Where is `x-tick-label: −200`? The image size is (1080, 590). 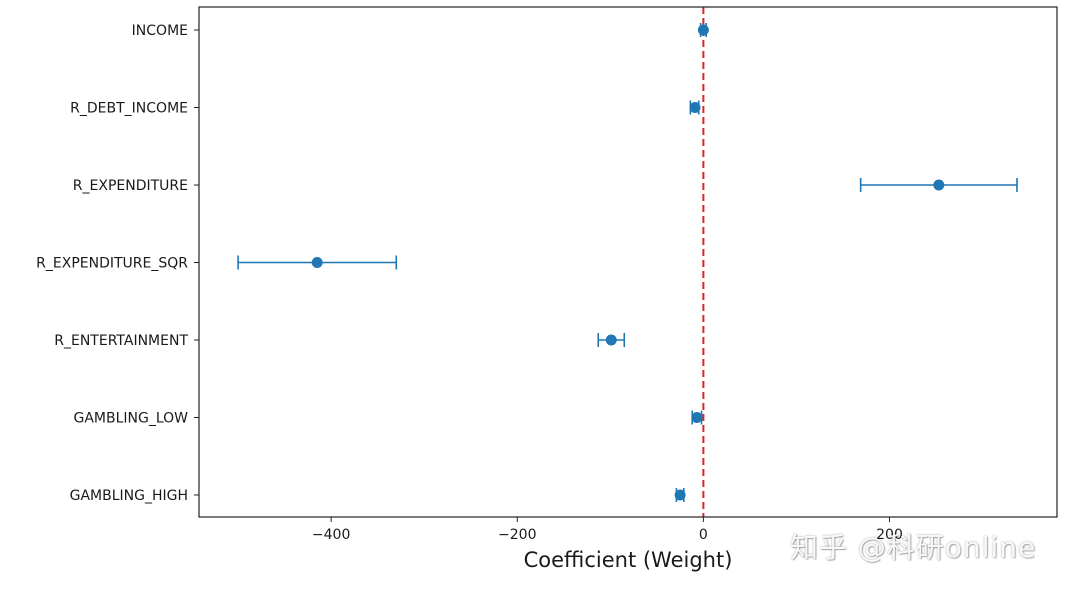
x-tick-label: −200 is located at coordinates (517, 535).